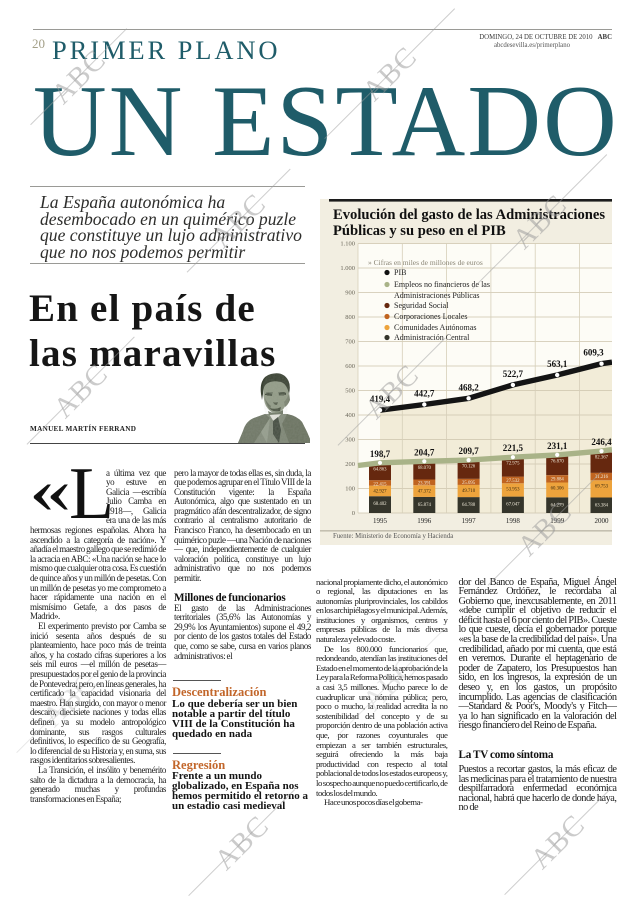  Describe the element at coordinates (347, 268) in the screenshot. I see `svg-text: 1.000` at that location.